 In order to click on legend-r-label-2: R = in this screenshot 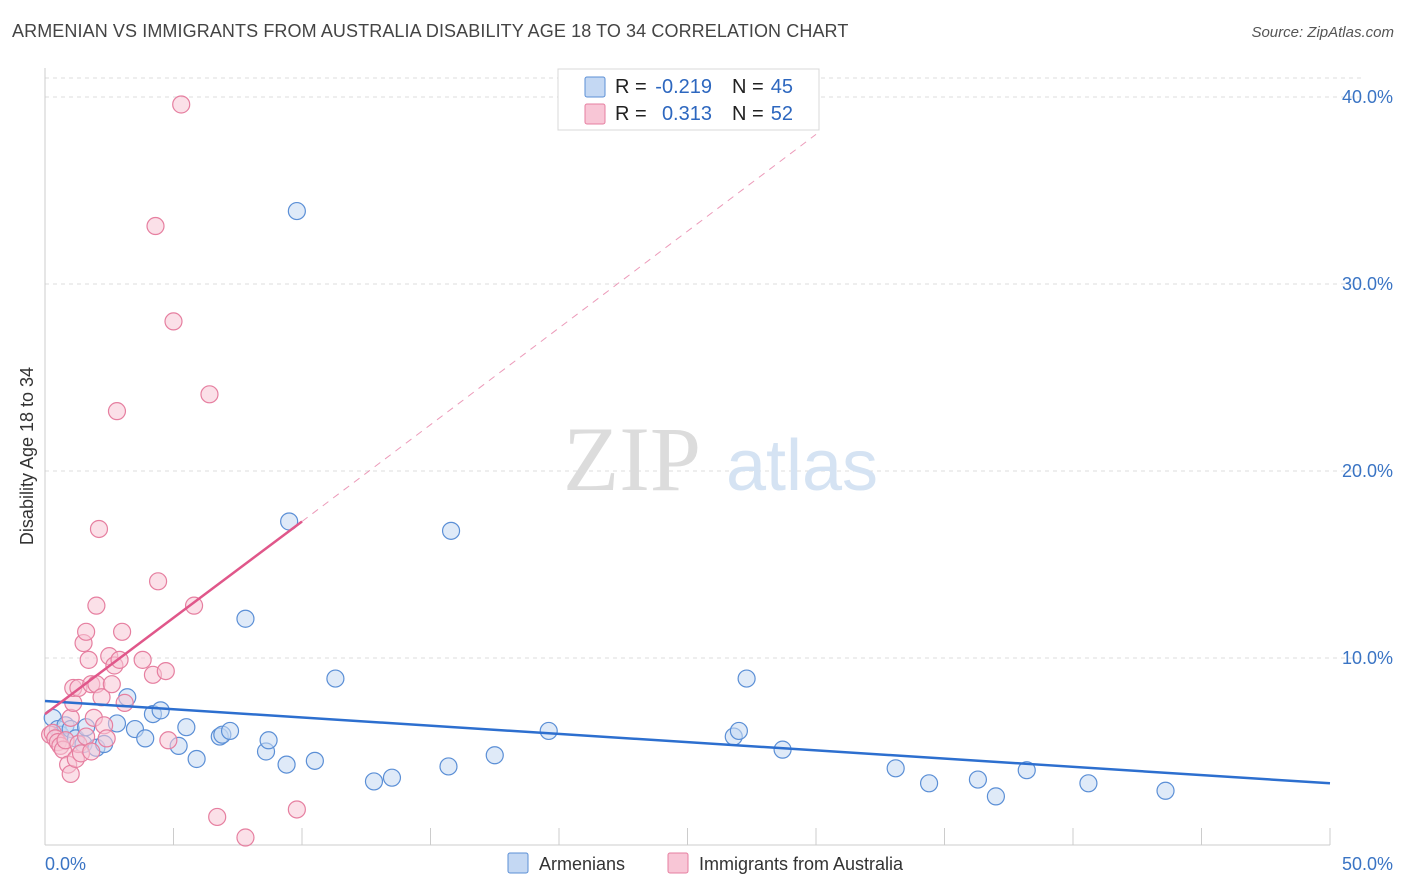, I will do `click(631, 114)`.